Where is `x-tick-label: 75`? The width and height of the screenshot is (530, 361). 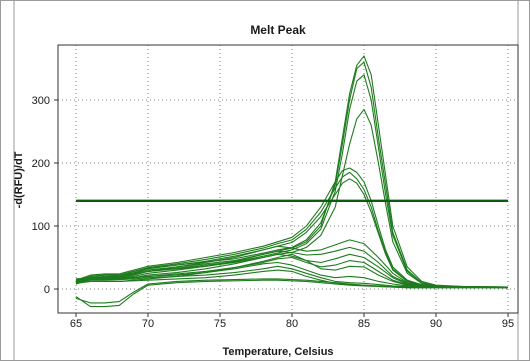
x-tick-label: 75 is located at coordinates (220, 324).